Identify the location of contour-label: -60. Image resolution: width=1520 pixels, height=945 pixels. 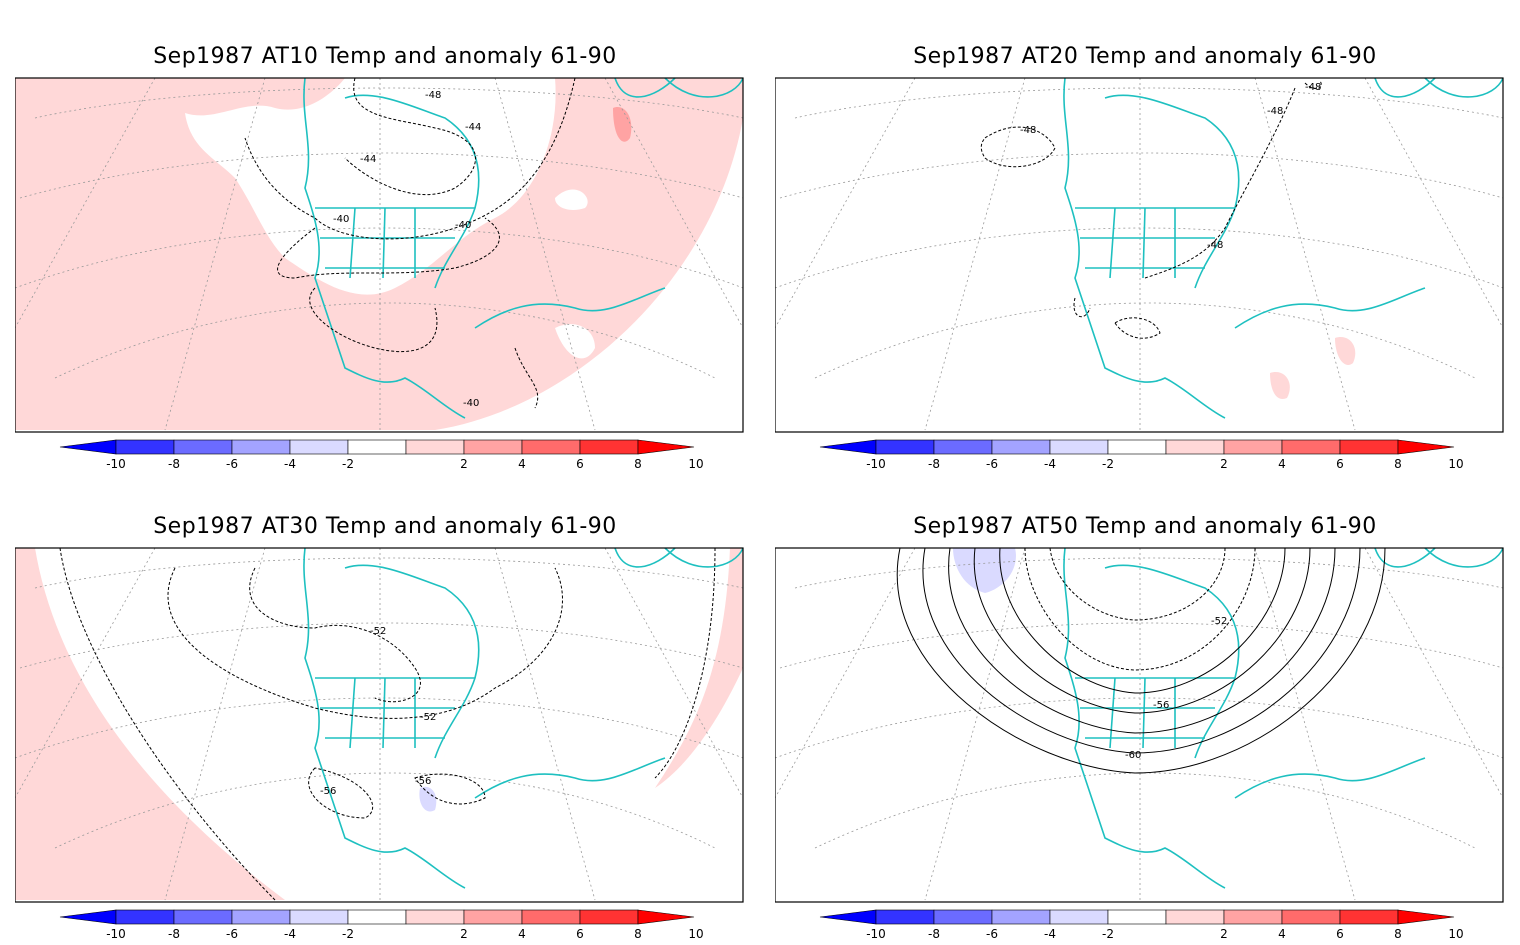
(1133, 755).